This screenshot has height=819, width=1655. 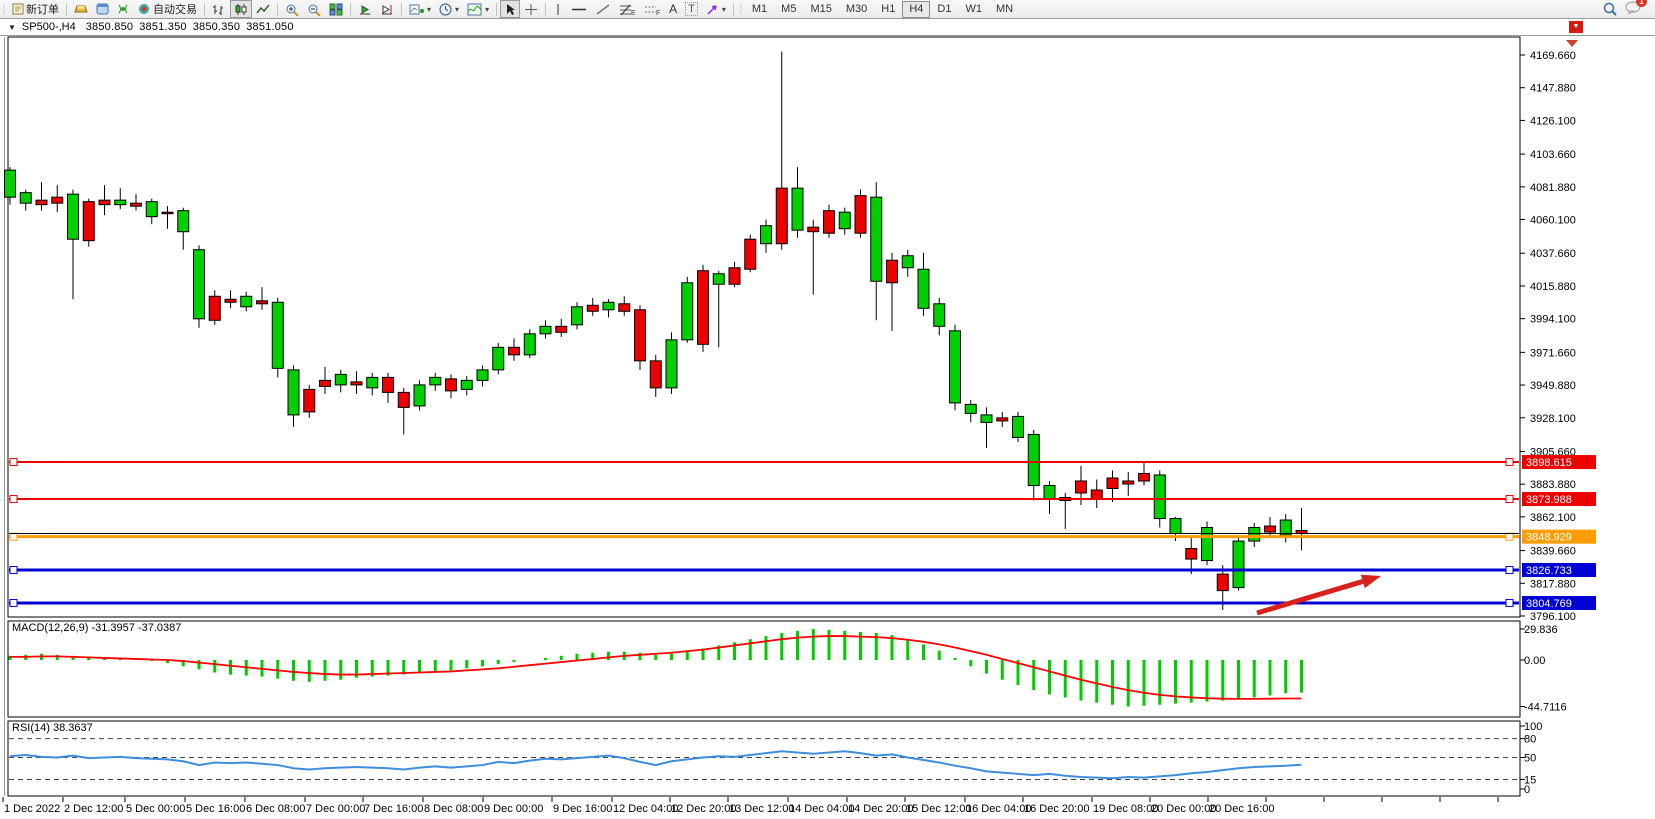 I want to click on hline-tool-button, so click(x=579, y=9).